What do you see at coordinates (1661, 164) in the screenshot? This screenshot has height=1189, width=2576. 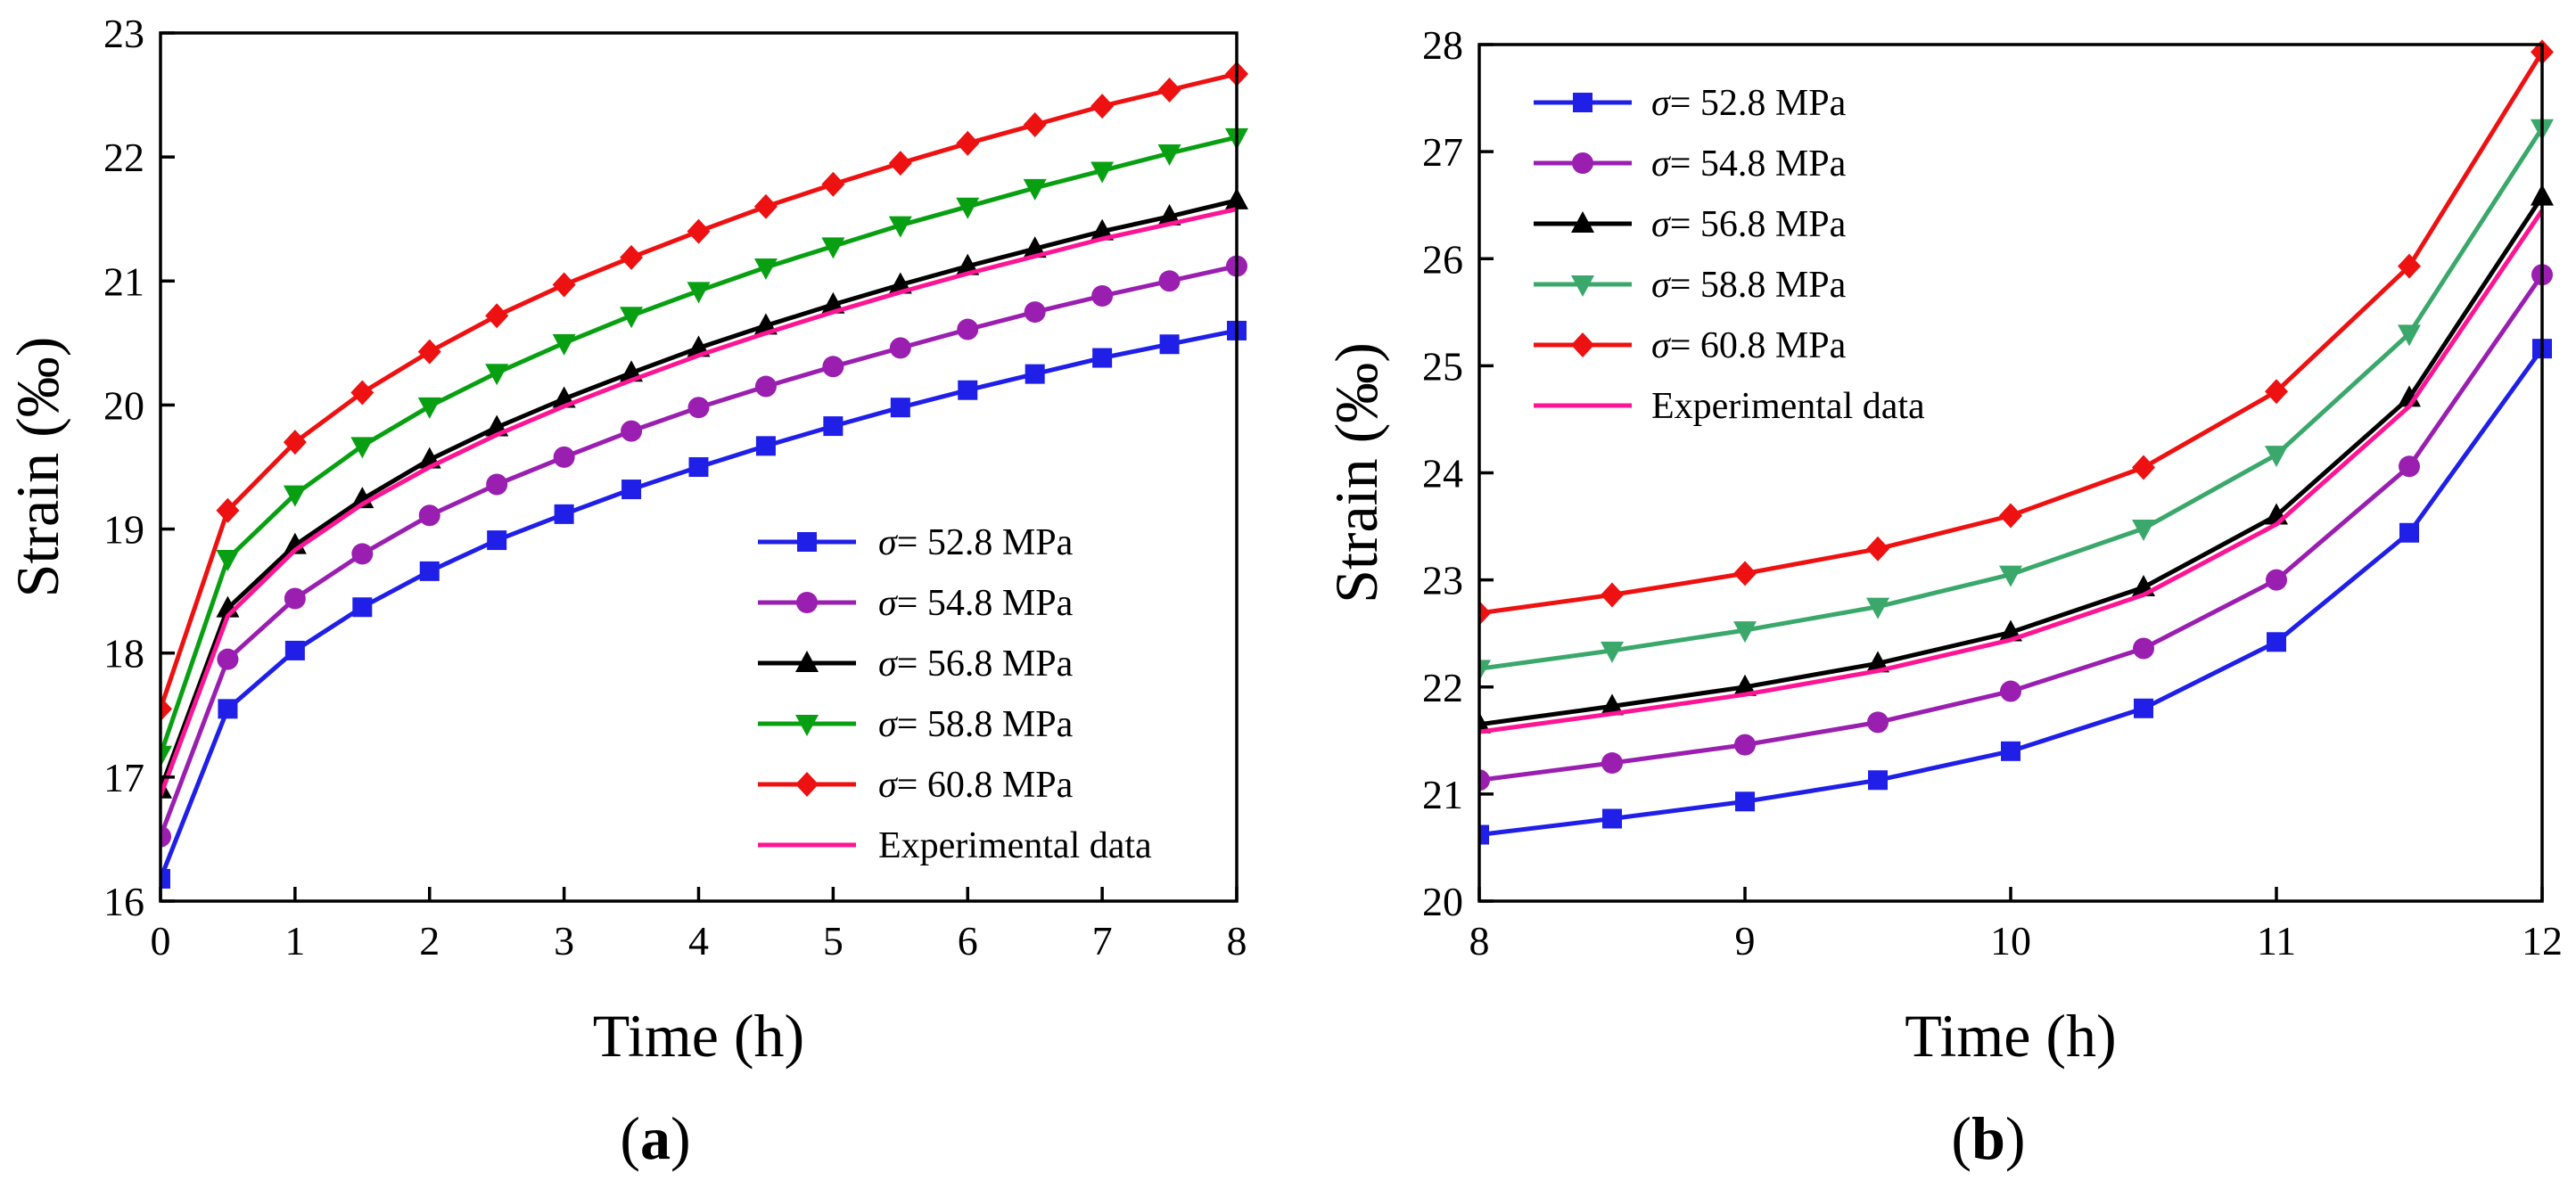 I see `legend-symbol-b-1: σ` at bounding box center [1661, 164].